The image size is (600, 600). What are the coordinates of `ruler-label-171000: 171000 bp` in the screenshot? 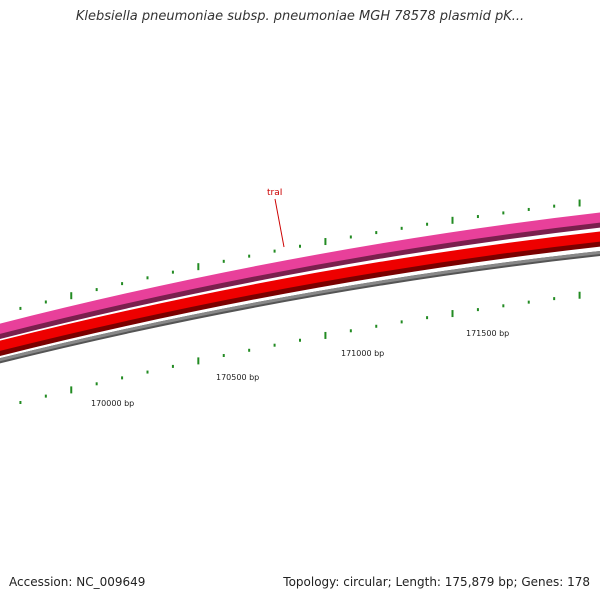 It's located at (362, 353).